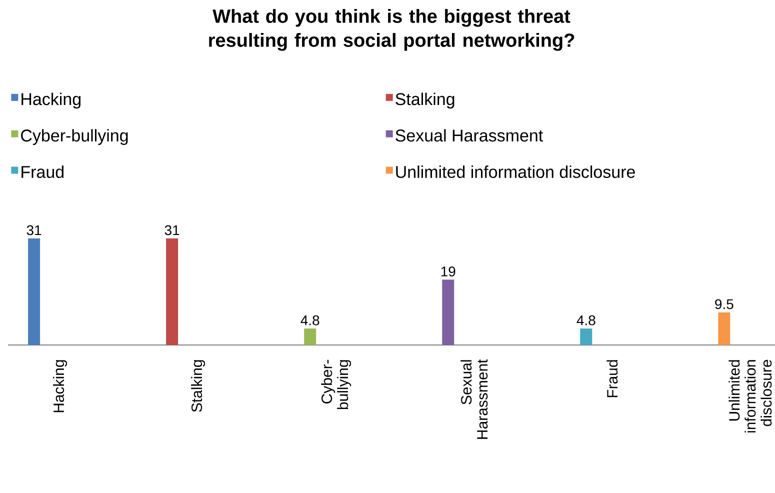 This screenshot has height=493, width=775. Describe the element at coordinates (51, 100) in the screenshot. I see `legend-label: Hacking` at that location.